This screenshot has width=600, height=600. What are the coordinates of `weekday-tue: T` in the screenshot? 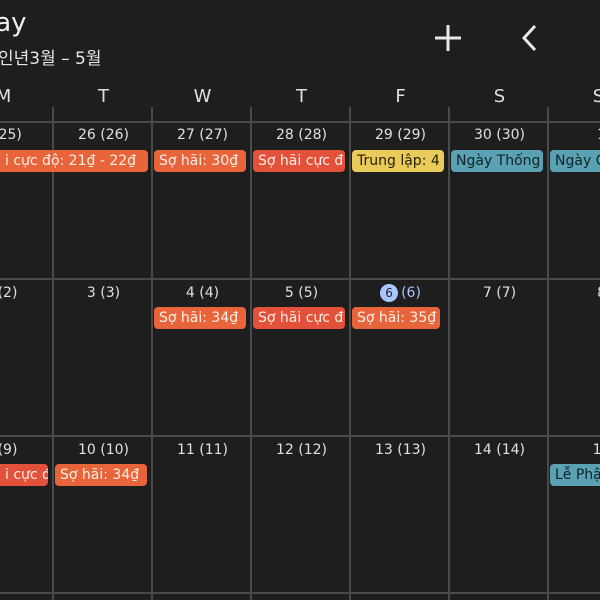 It's located at (103, 96).